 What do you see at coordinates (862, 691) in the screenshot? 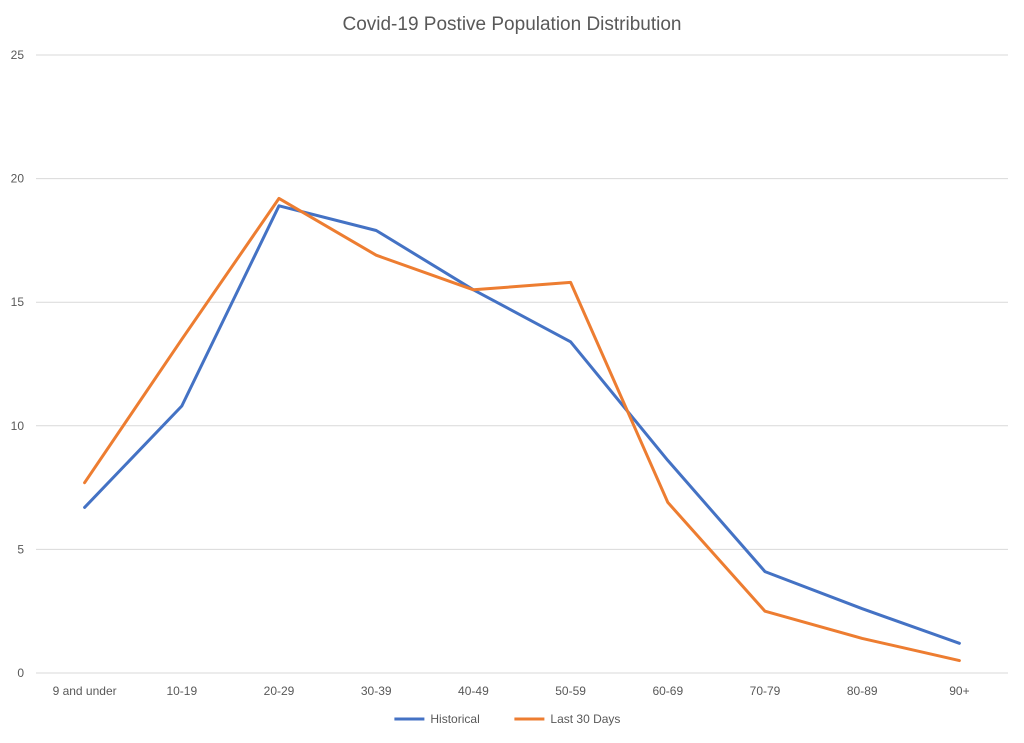
I see `x-tick-label: 80-89` at bounding box center [862, 691].